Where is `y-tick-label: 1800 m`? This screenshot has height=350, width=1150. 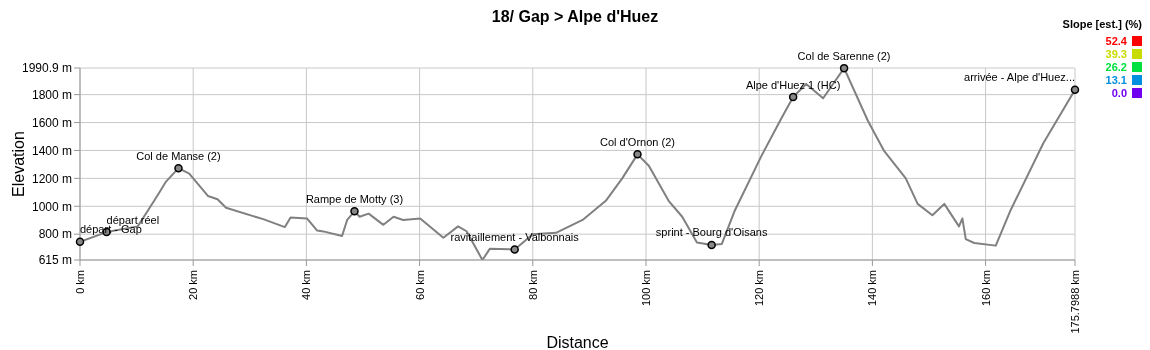 y-tick-label: 1800 m is located at coordinates (51, 94).